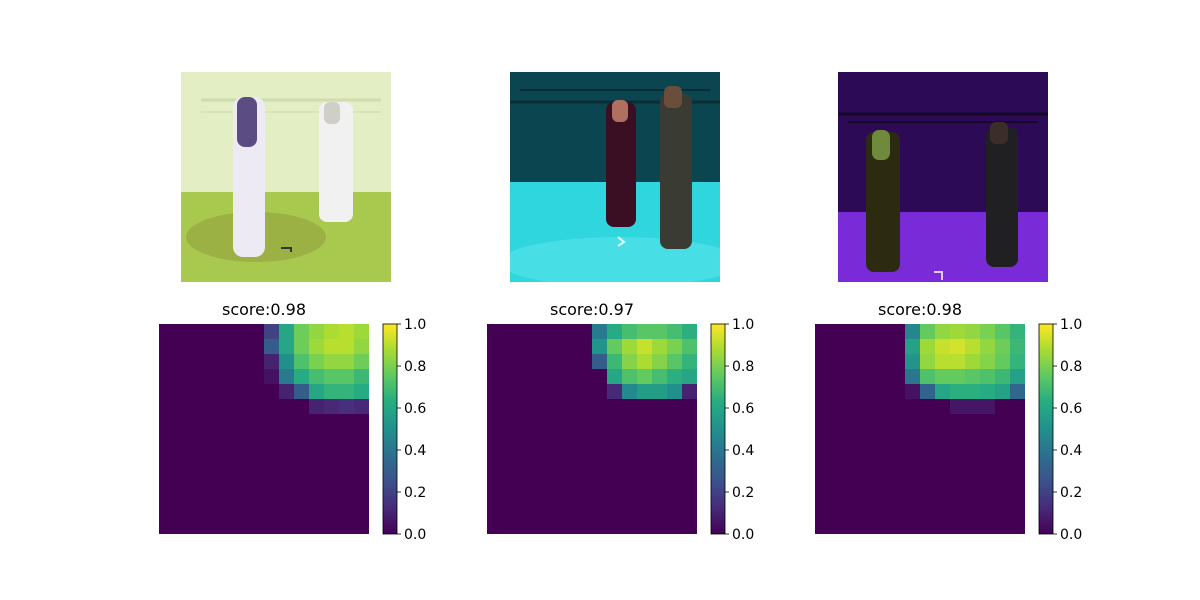 The height and width of the screenshot is (600, 1200). I want to click on heatmap-2-cell-r5-c4, so click(555, 407).